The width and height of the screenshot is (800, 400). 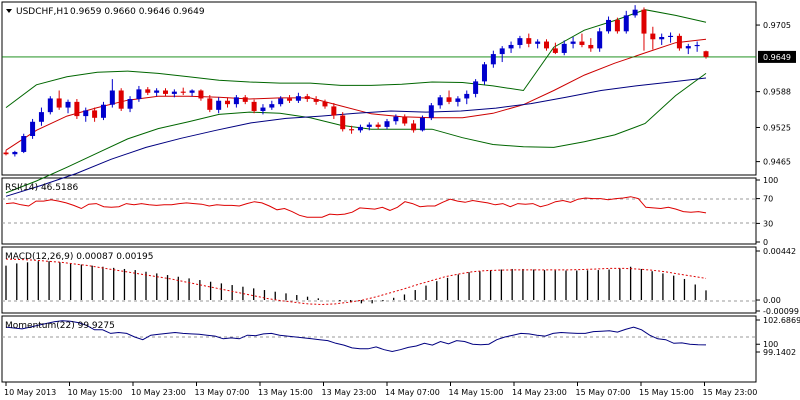 I want to click on x-tick-label: 15 May 07:00, so click(x=603, y=392).